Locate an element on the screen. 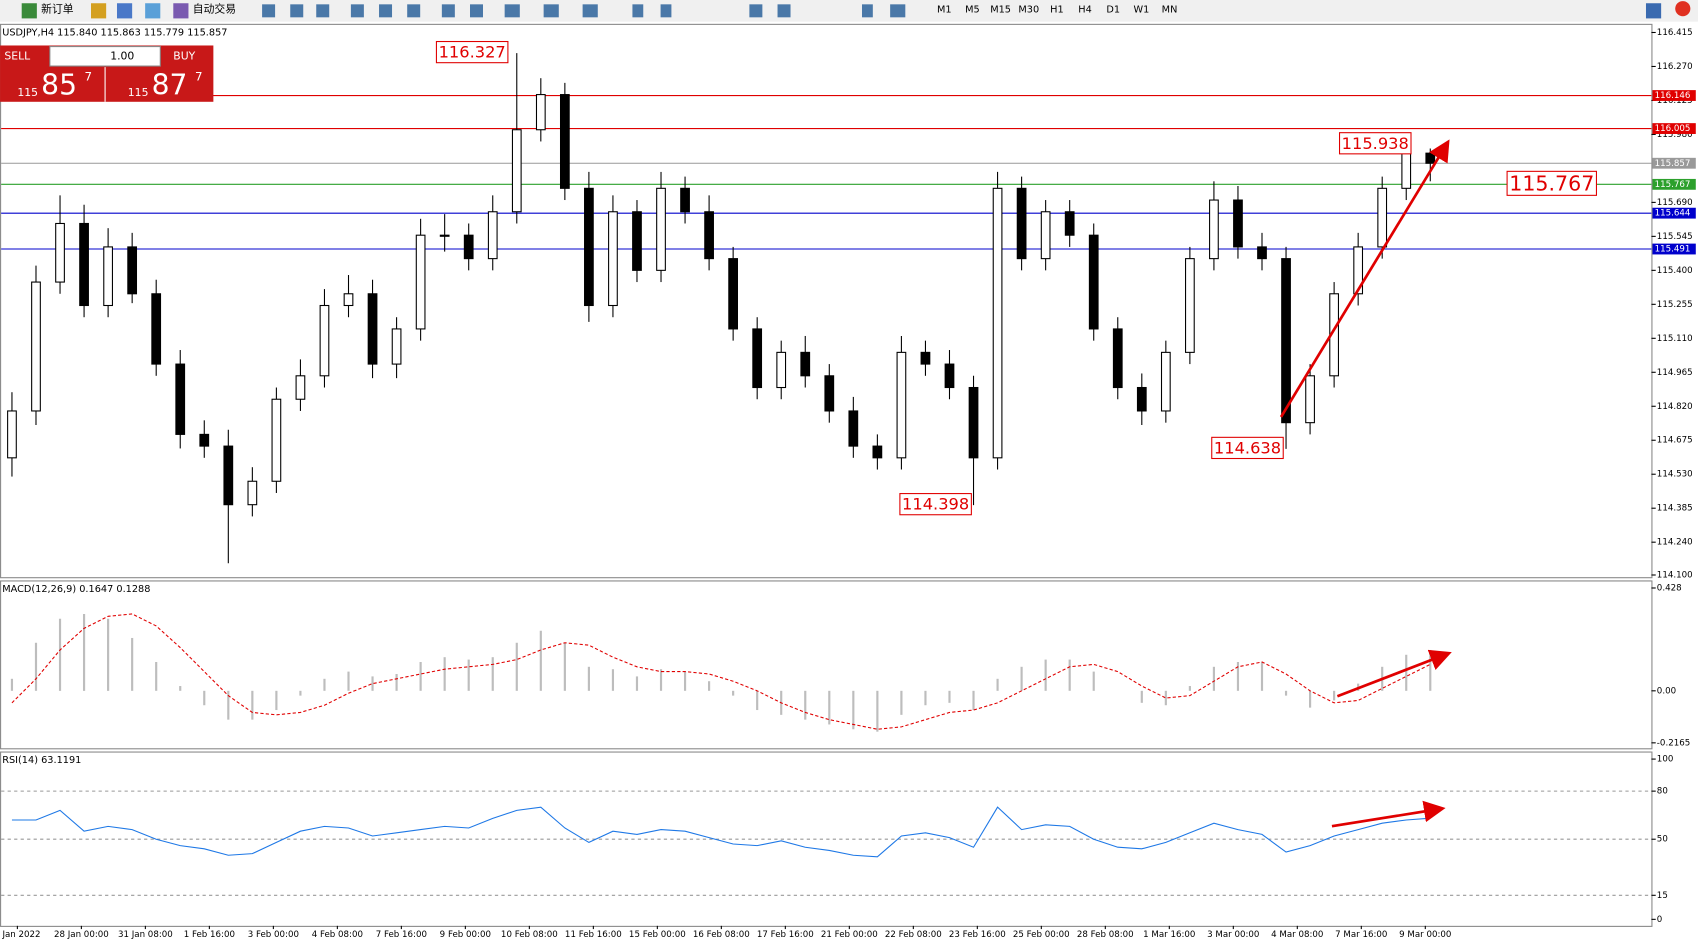 This screenshot has height=941, width=1698. timeframe-button: M15 is located at coordinates (1000, 10).